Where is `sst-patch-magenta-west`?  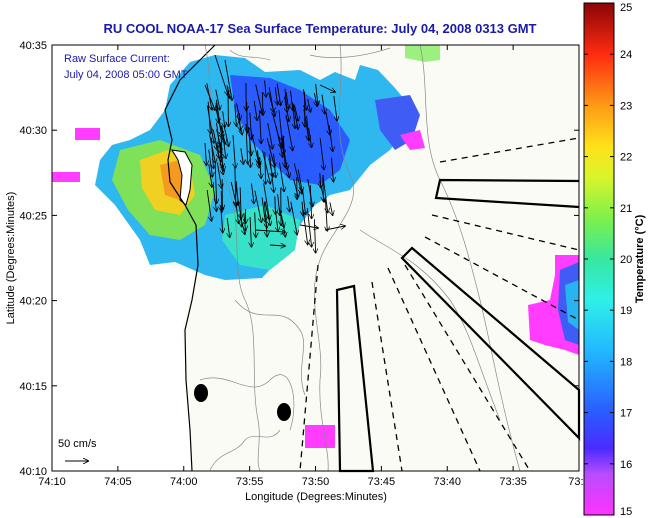
sst-patch-magenta-west is located at coordinates (66, 177).